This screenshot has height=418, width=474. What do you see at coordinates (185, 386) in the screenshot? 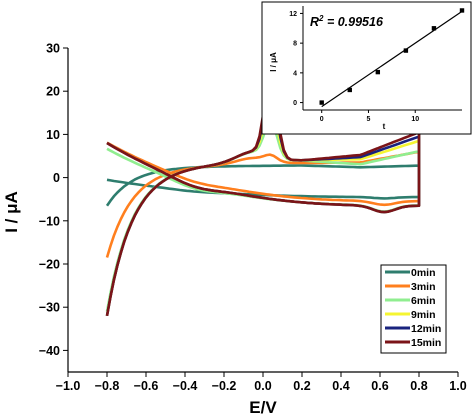
I see `x-tick-label: −0.4` at bounding box center [185, 386].